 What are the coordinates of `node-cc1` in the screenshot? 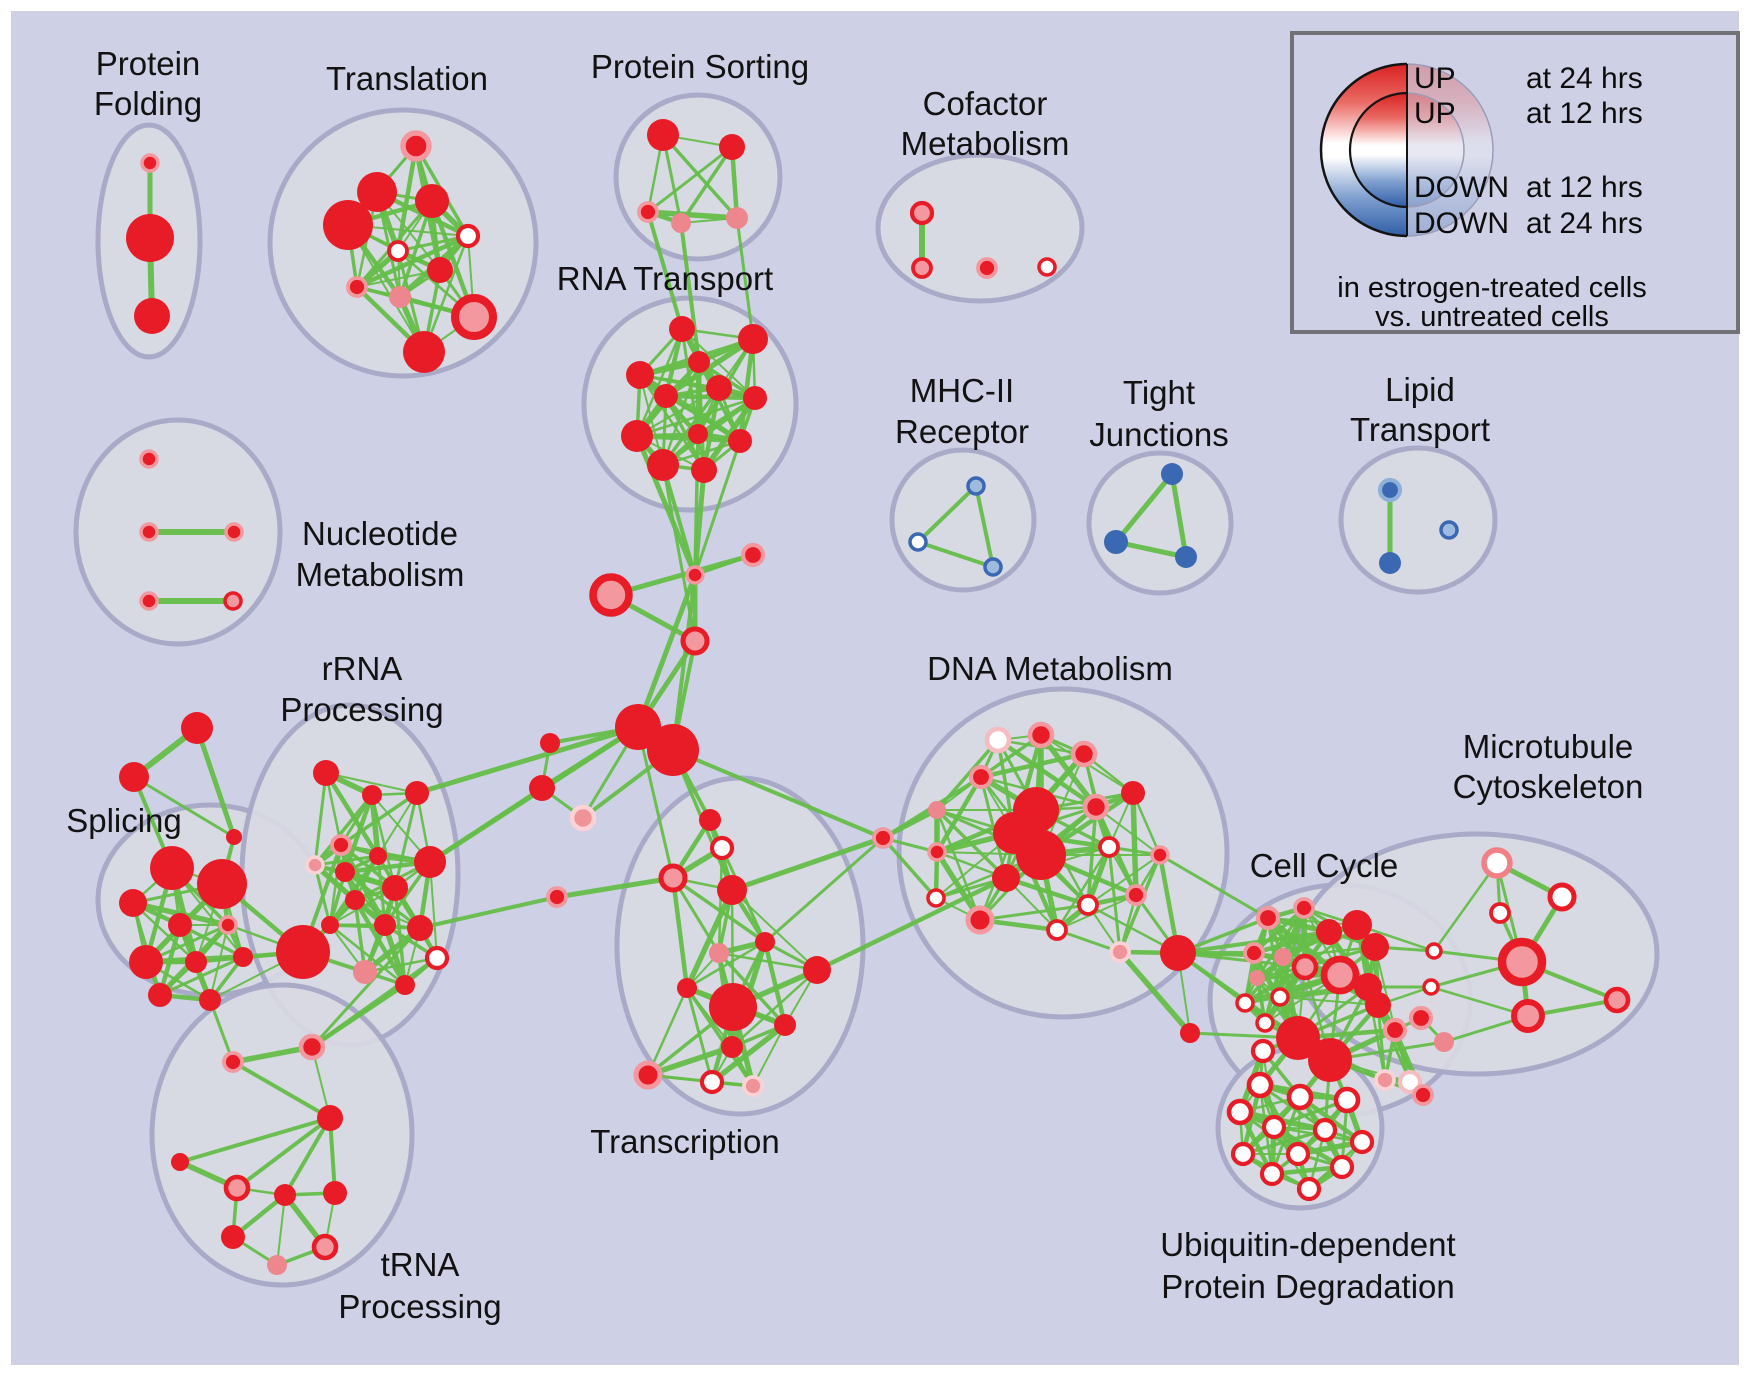 It's located at (1304, 908).